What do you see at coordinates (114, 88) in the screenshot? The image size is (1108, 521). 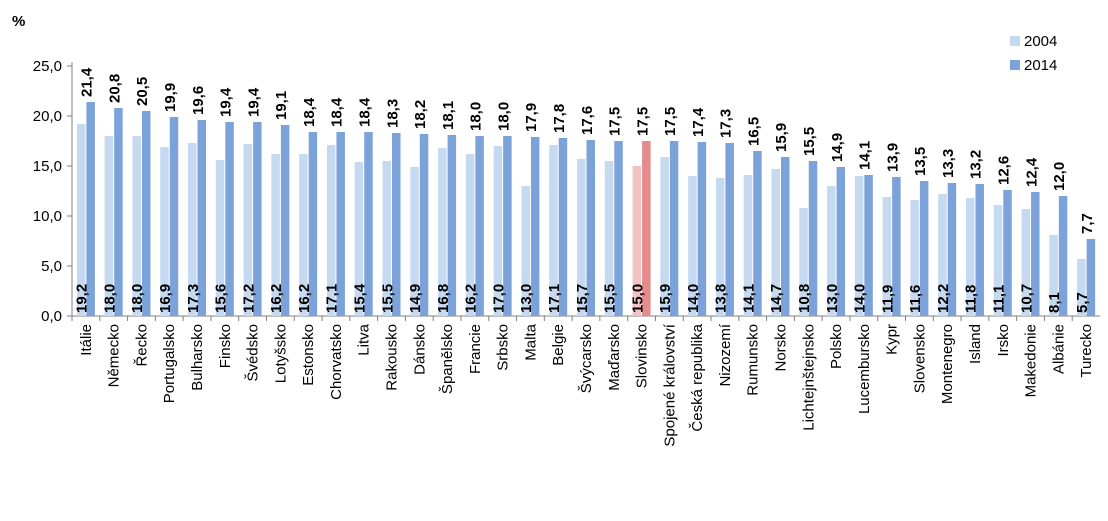 I see `value-label-2014: 20,8` at bounding box center [114, 88].